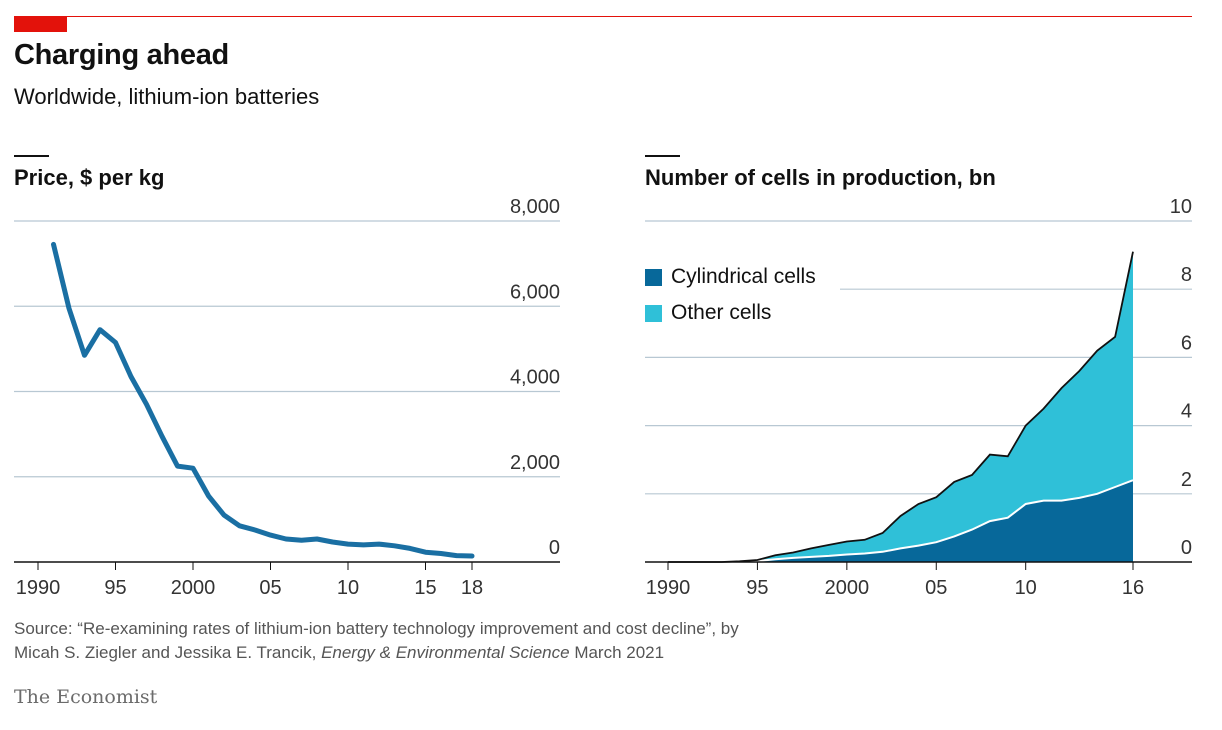 This screenshot has height=730, width=1222. Describe the element at coordinates (900, 521) in the screenshot. I see `cylindrical-cells-area` at that location.